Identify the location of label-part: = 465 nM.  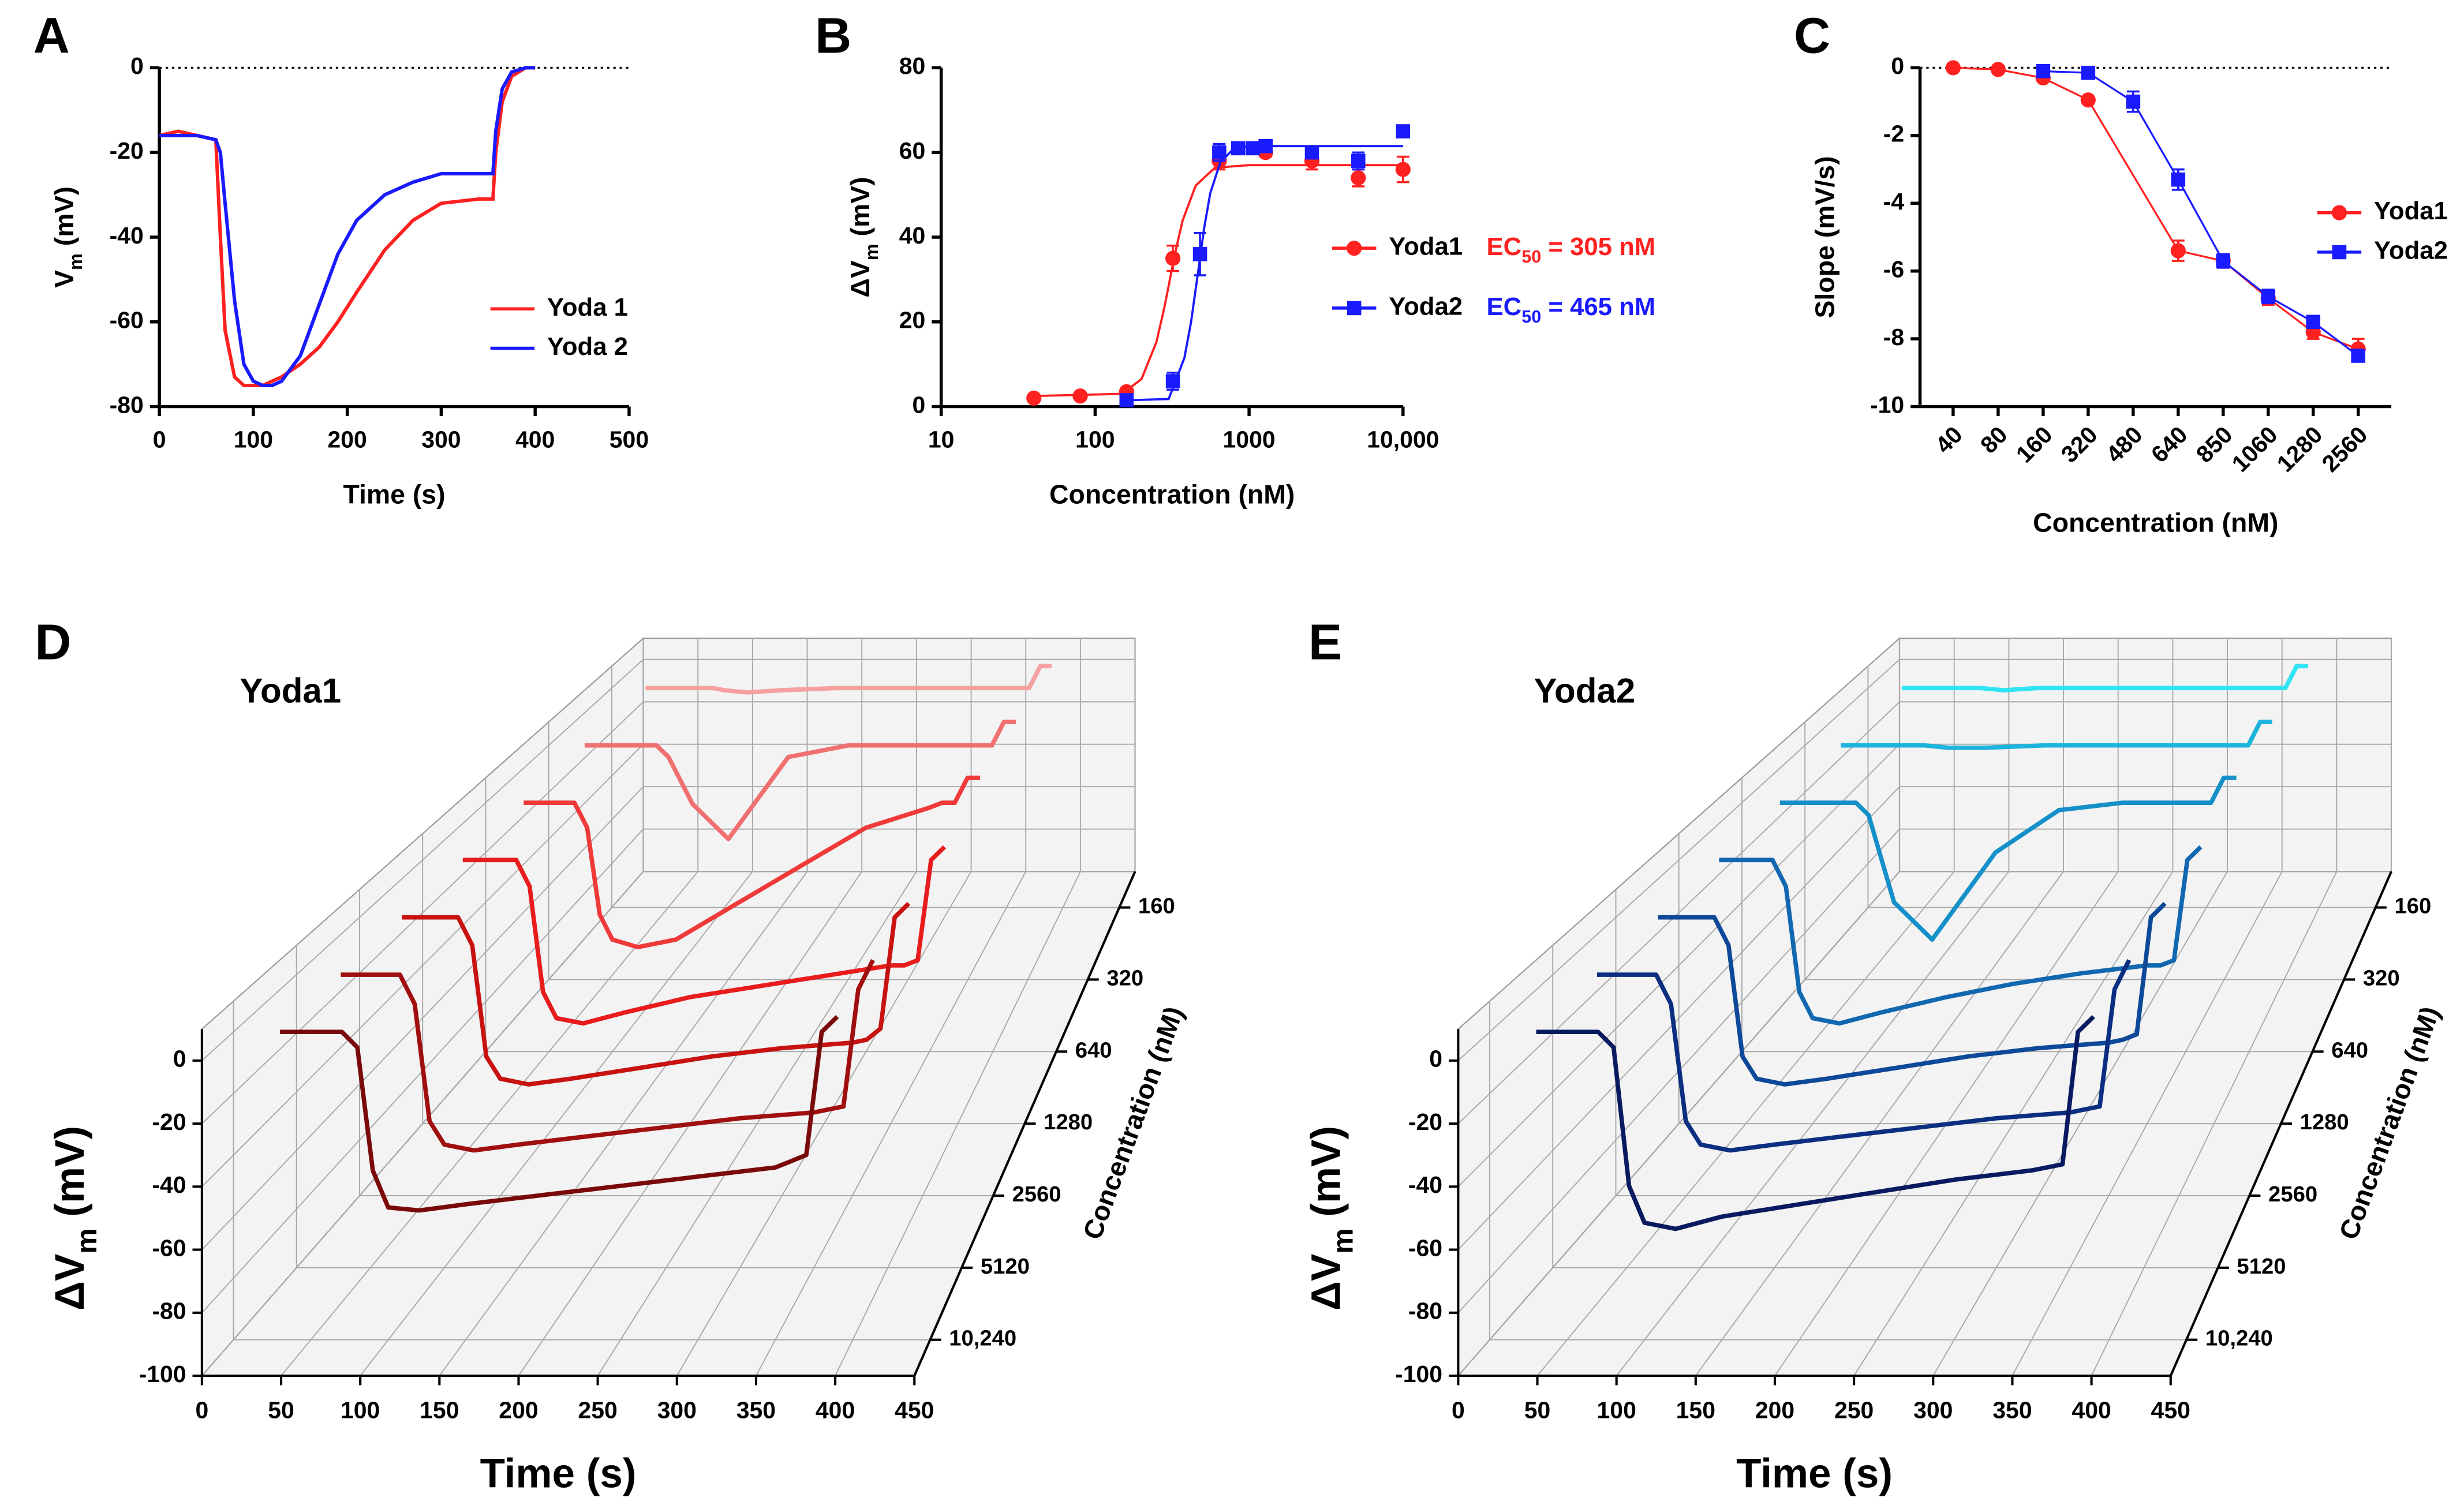
(1598, 306).